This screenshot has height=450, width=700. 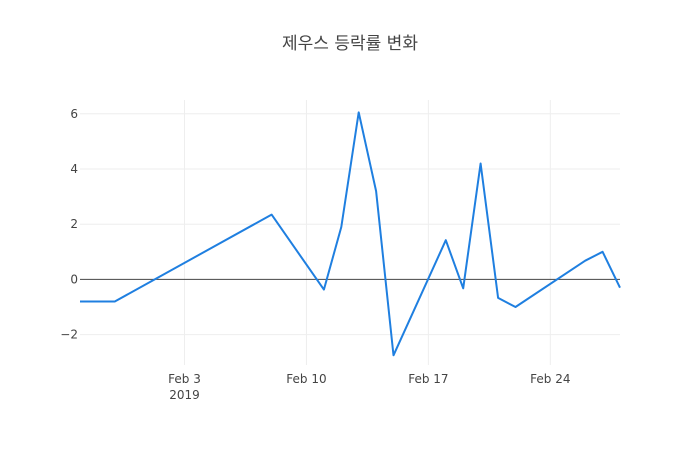 What do you see at coordinates (74, 169) in the screenshot?
I see `y-tick-label: 4` at bounding box center [74, 169].